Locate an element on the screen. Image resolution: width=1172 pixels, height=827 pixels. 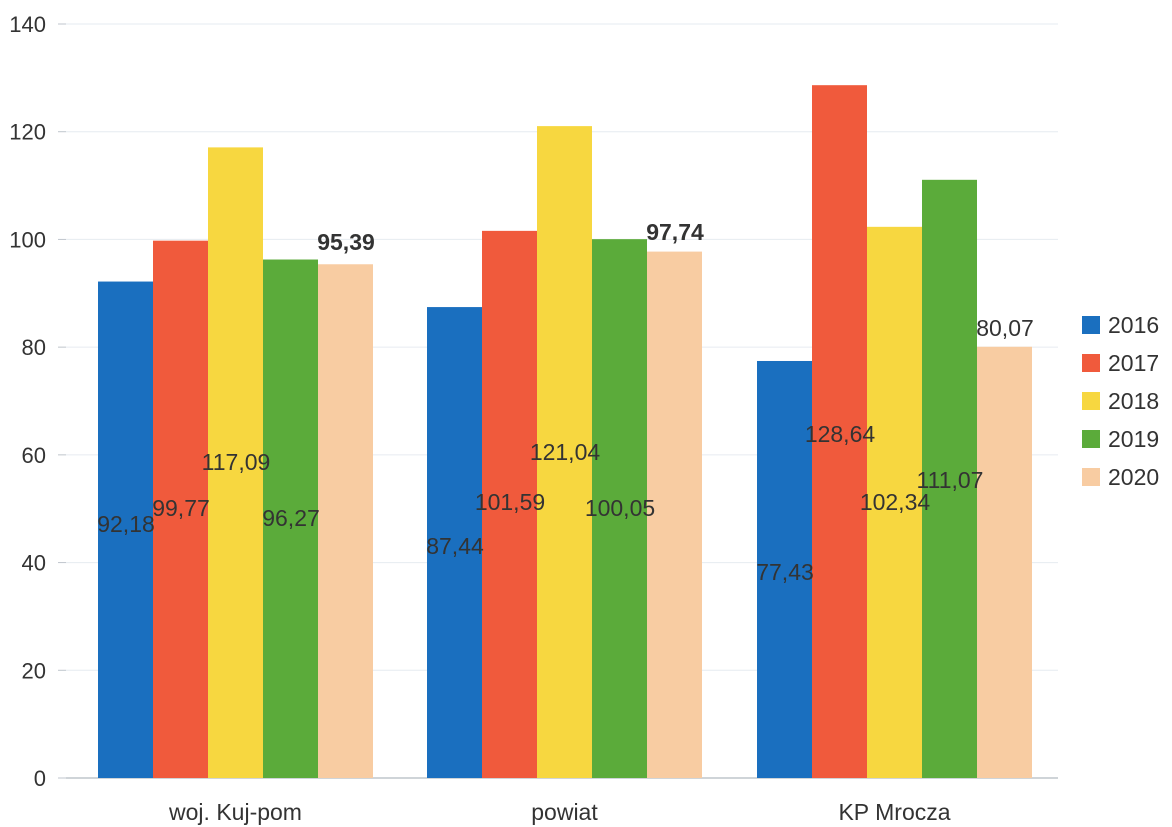
data-label: 96,27 is located at coordinates (291, 518).